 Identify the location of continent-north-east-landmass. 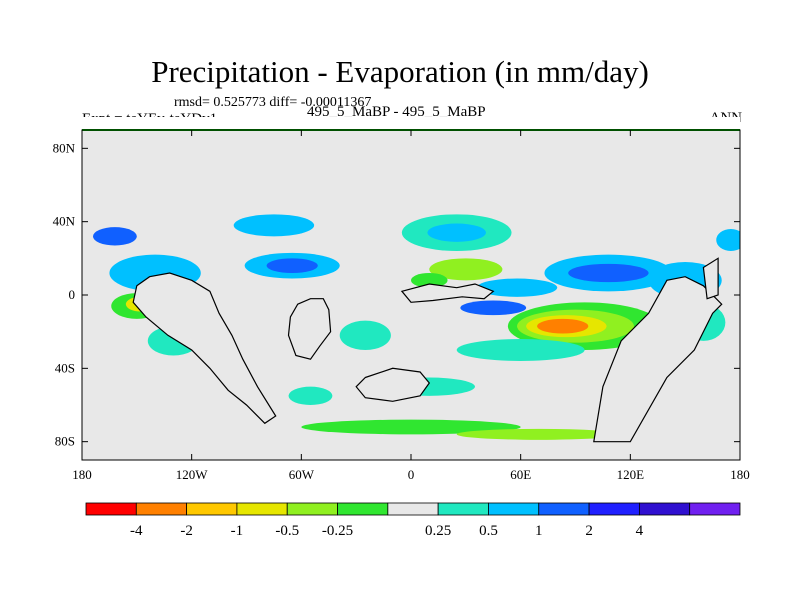
(447, 293).